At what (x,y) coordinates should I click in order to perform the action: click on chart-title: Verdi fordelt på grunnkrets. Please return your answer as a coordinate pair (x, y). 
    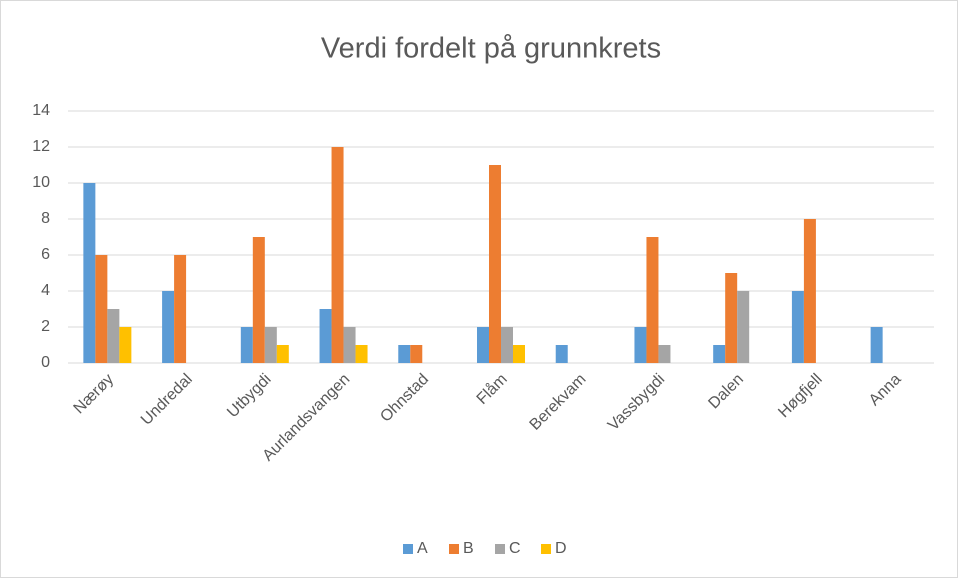
    Looking at the image, I should click on (491, 49).